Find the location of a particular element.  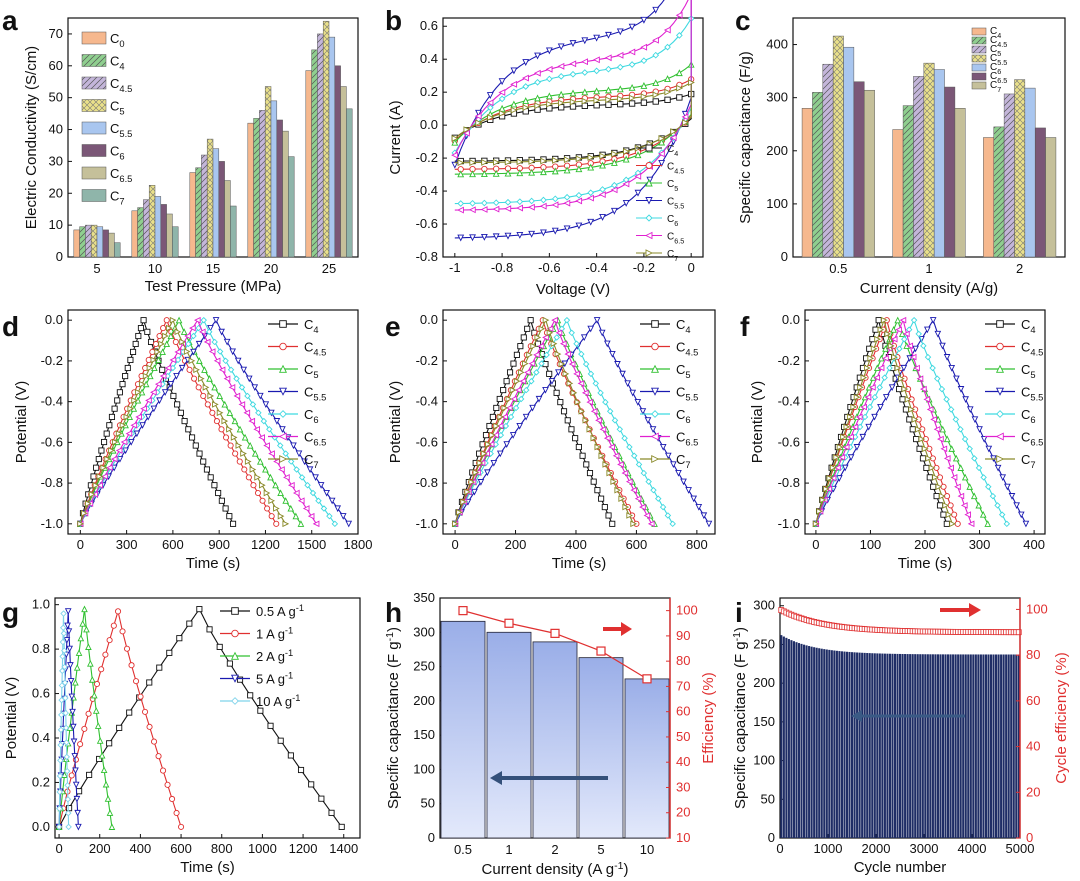

x-axis-title: Time (s) is located at coordinates (925, 563).